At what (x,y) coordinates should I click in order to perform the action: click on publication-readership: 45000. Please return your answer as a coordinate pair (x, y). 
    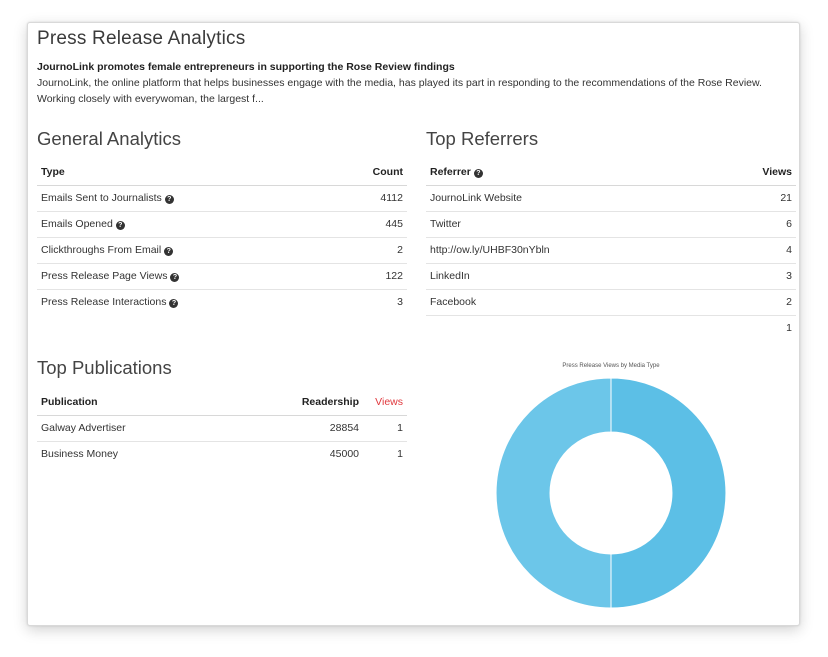
    Looking at the image, I should click on (344, 454).